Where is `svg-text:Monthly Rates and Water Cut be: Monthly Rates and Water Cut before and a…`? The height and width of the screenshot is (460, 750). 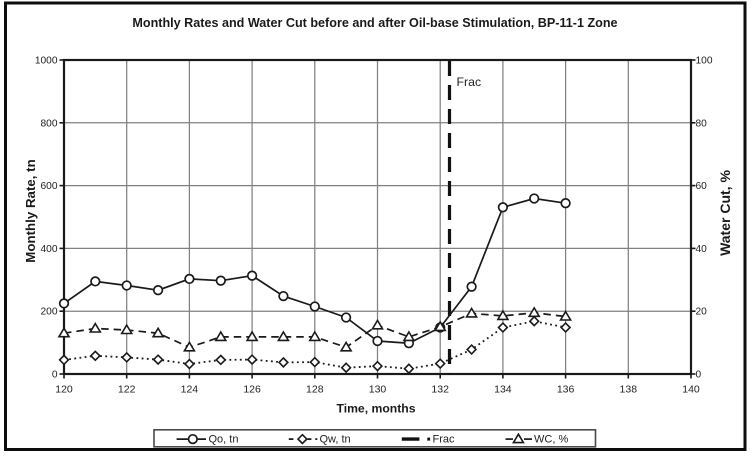 svg-text:Monthly Rates and Water Cut be: Monthly Rates and Water Cut before and a… is located at coordinates (374, 23).